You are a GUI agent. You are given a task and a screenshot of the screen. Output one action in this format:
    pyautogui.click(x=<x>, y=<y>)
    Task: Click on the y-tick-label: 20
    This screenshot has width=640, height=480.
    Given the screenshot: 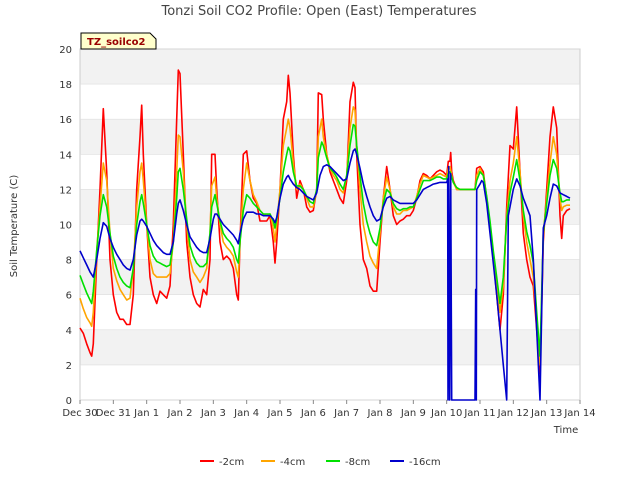 What is the action you would take?
    pyautogui.click(x=65, y=50)
    